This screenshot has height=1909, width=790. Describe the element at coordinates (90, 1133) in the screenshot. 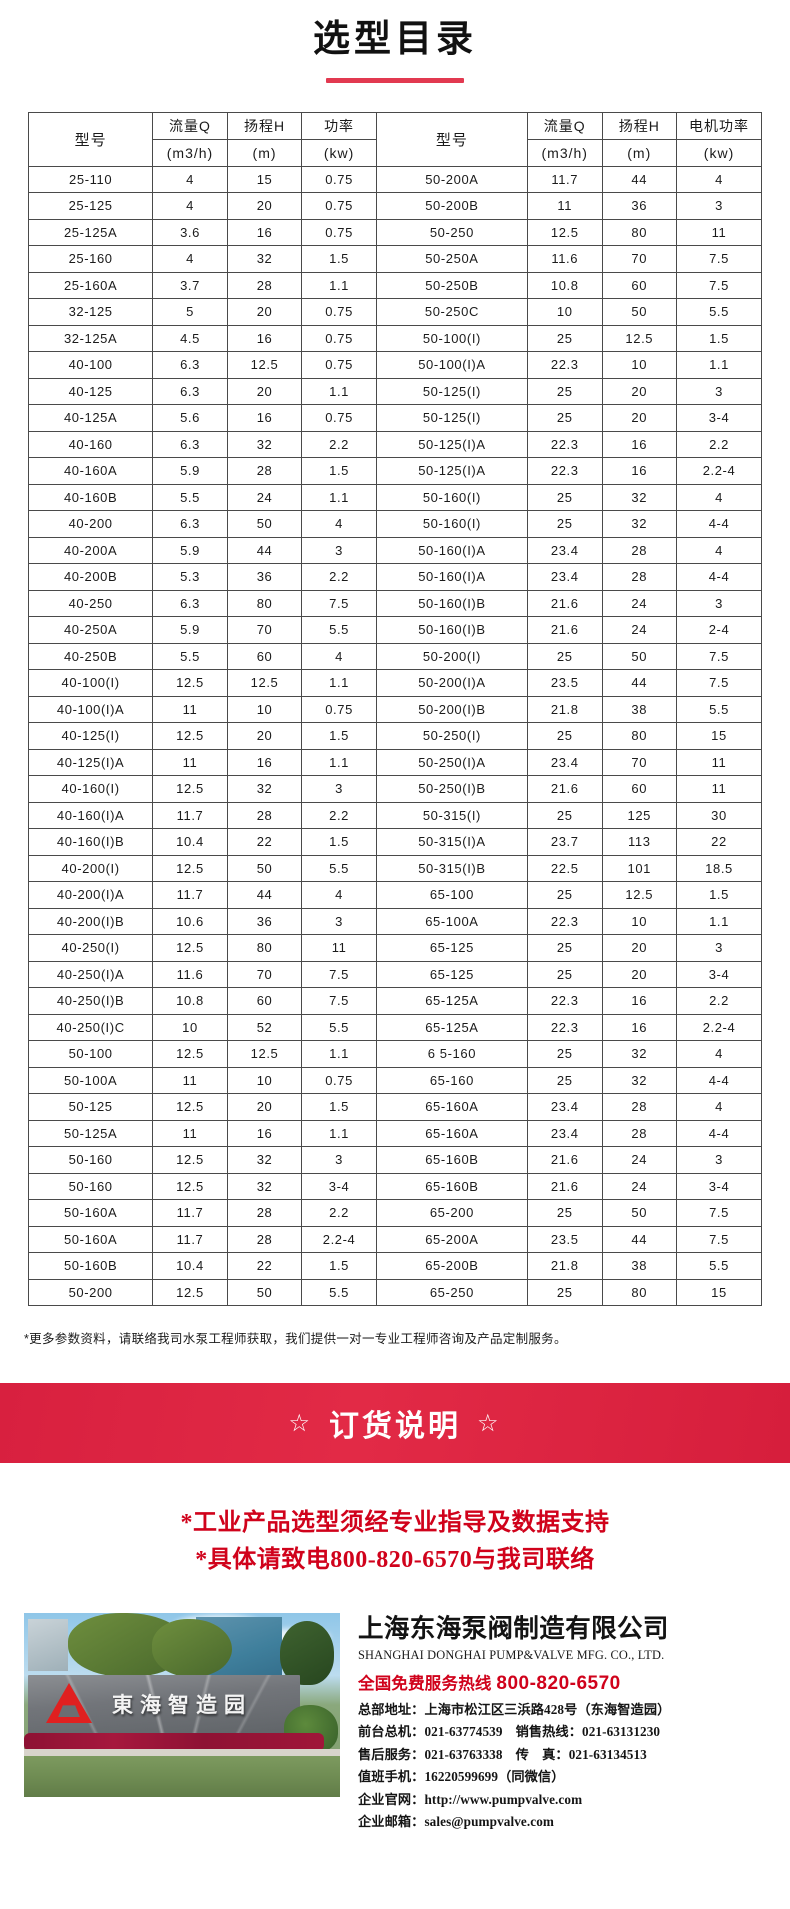

I see `table-cell: 50-125A` at that location.